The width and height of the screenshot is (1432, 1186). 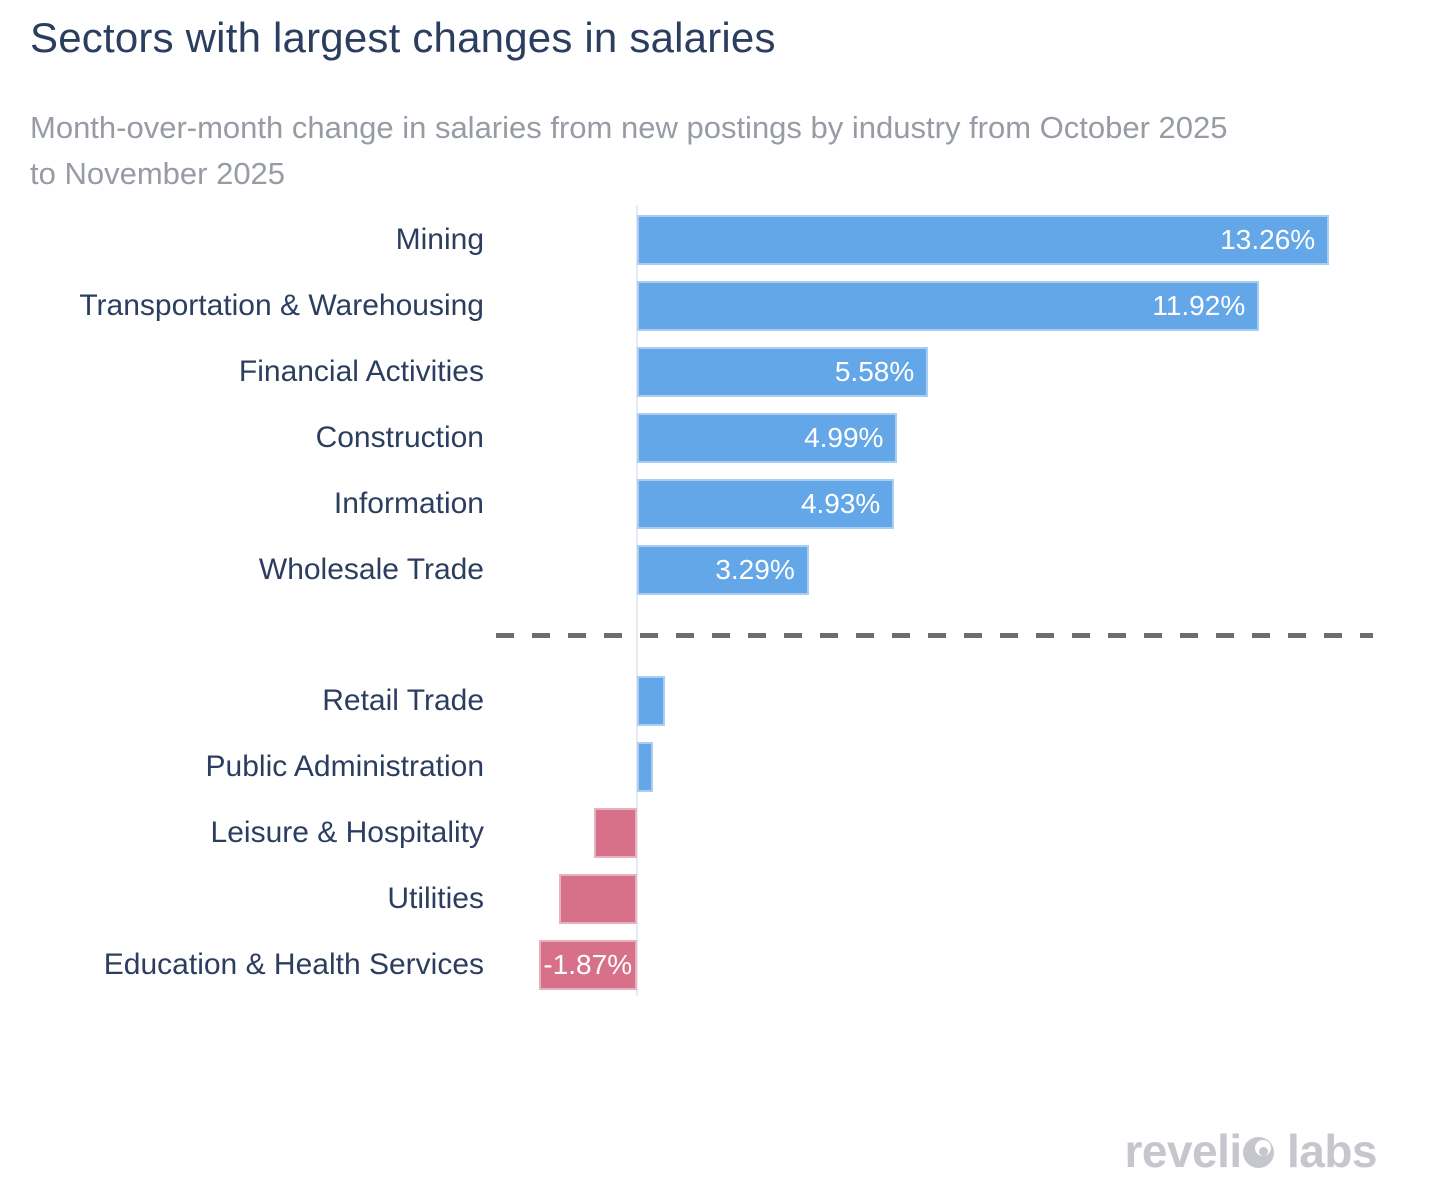 I want to click on revelio-labs-logo: reveli labs, so click(x=1250, y=1151).